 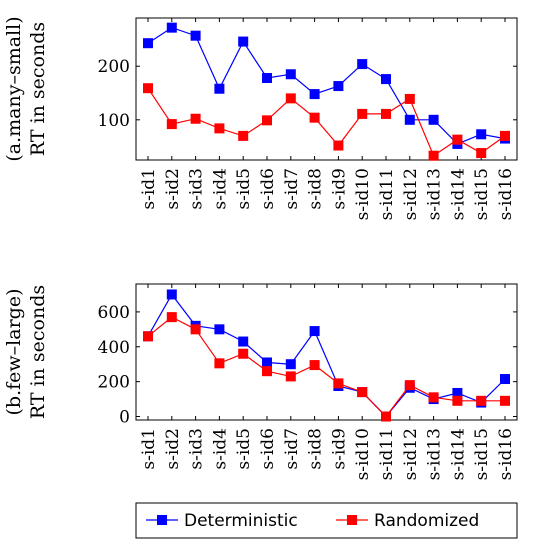 What do you see at coordinates (339, 449) in the screenshot?
I see `x-tick-label: s-id9` at bounding box center [339, 449].